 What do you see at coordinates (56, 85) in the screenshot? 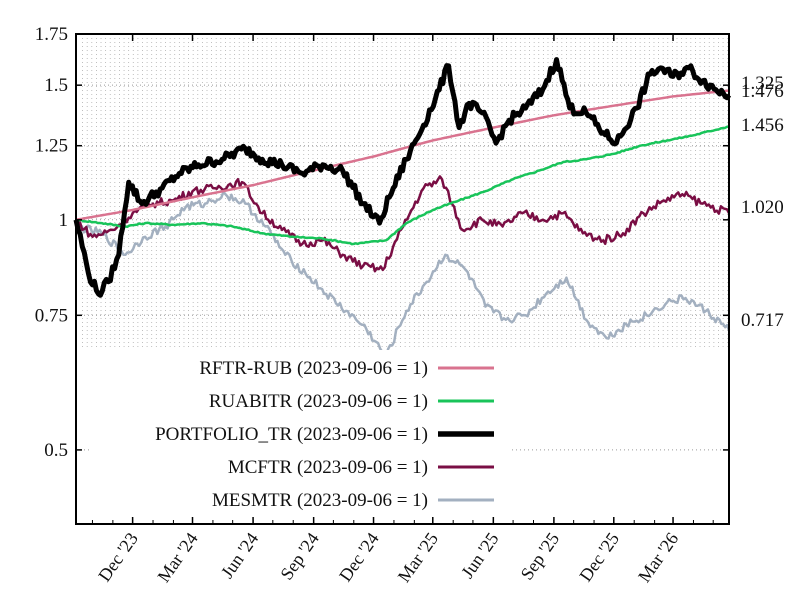
I see `y-tick-label: 1.5` at bounding box center [56, 85].